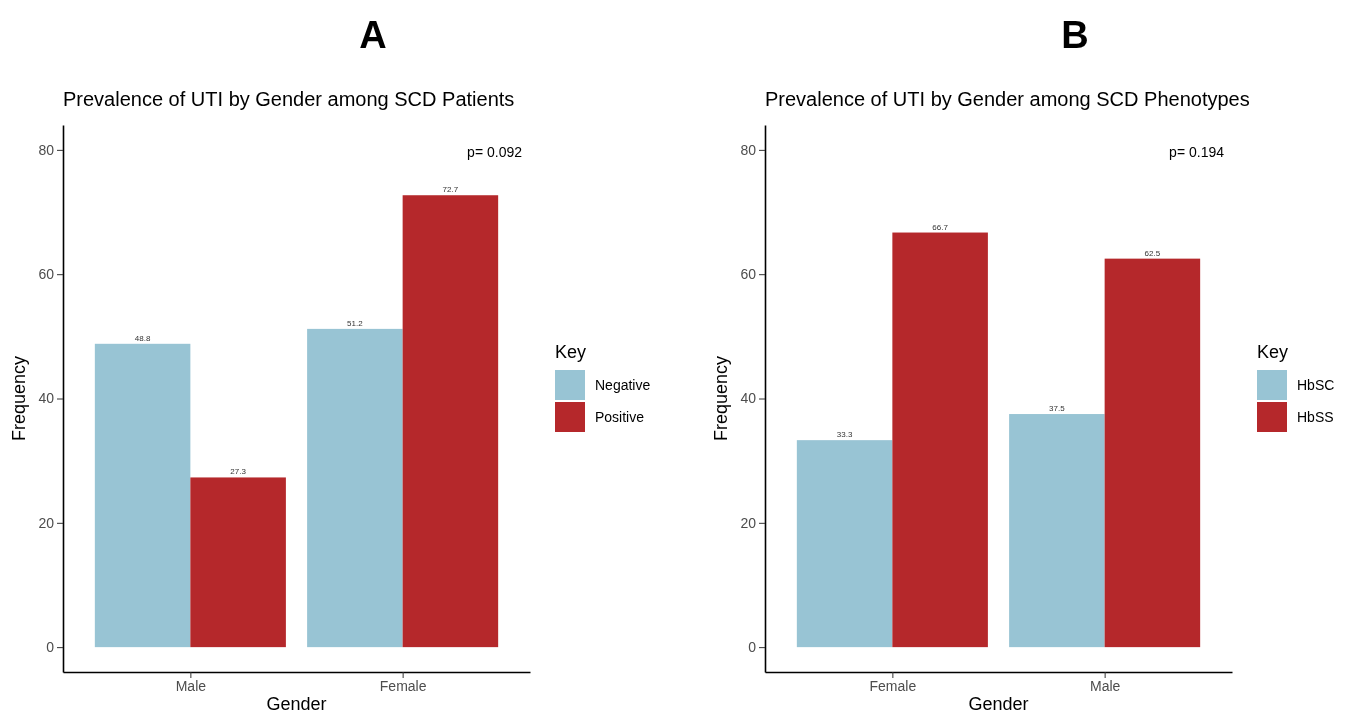 The height and width of the screenshot is (716, 1350). I want to click on data-label: 66.7, so click(940, 227).